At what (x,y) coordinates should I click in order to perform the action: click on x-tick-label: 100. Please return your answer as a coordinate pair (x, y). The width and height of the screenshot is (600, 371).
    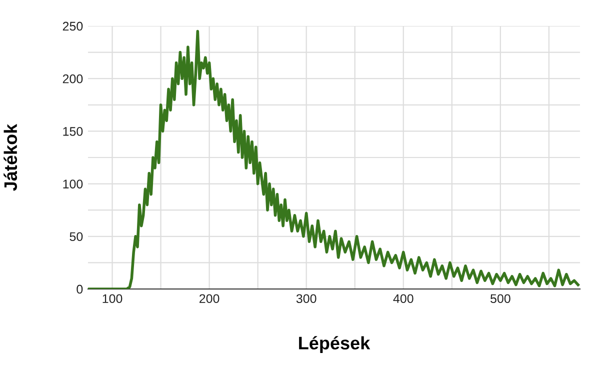
    Looking at the image, I should click on (112, 299).